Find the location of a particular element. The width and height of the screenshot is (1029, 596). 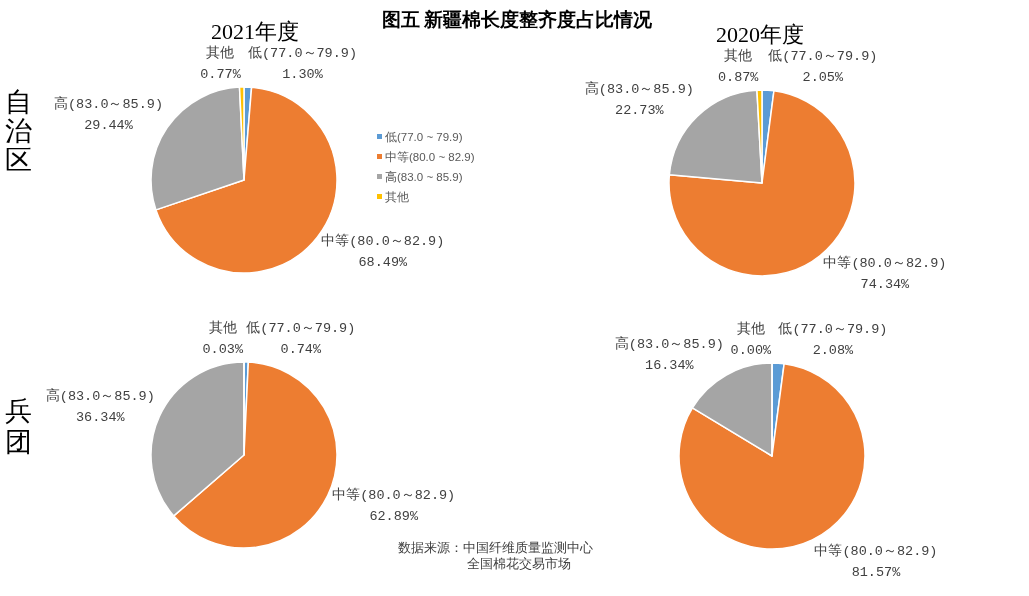

data-label: 74.34% is located at coordinates (885, 285).